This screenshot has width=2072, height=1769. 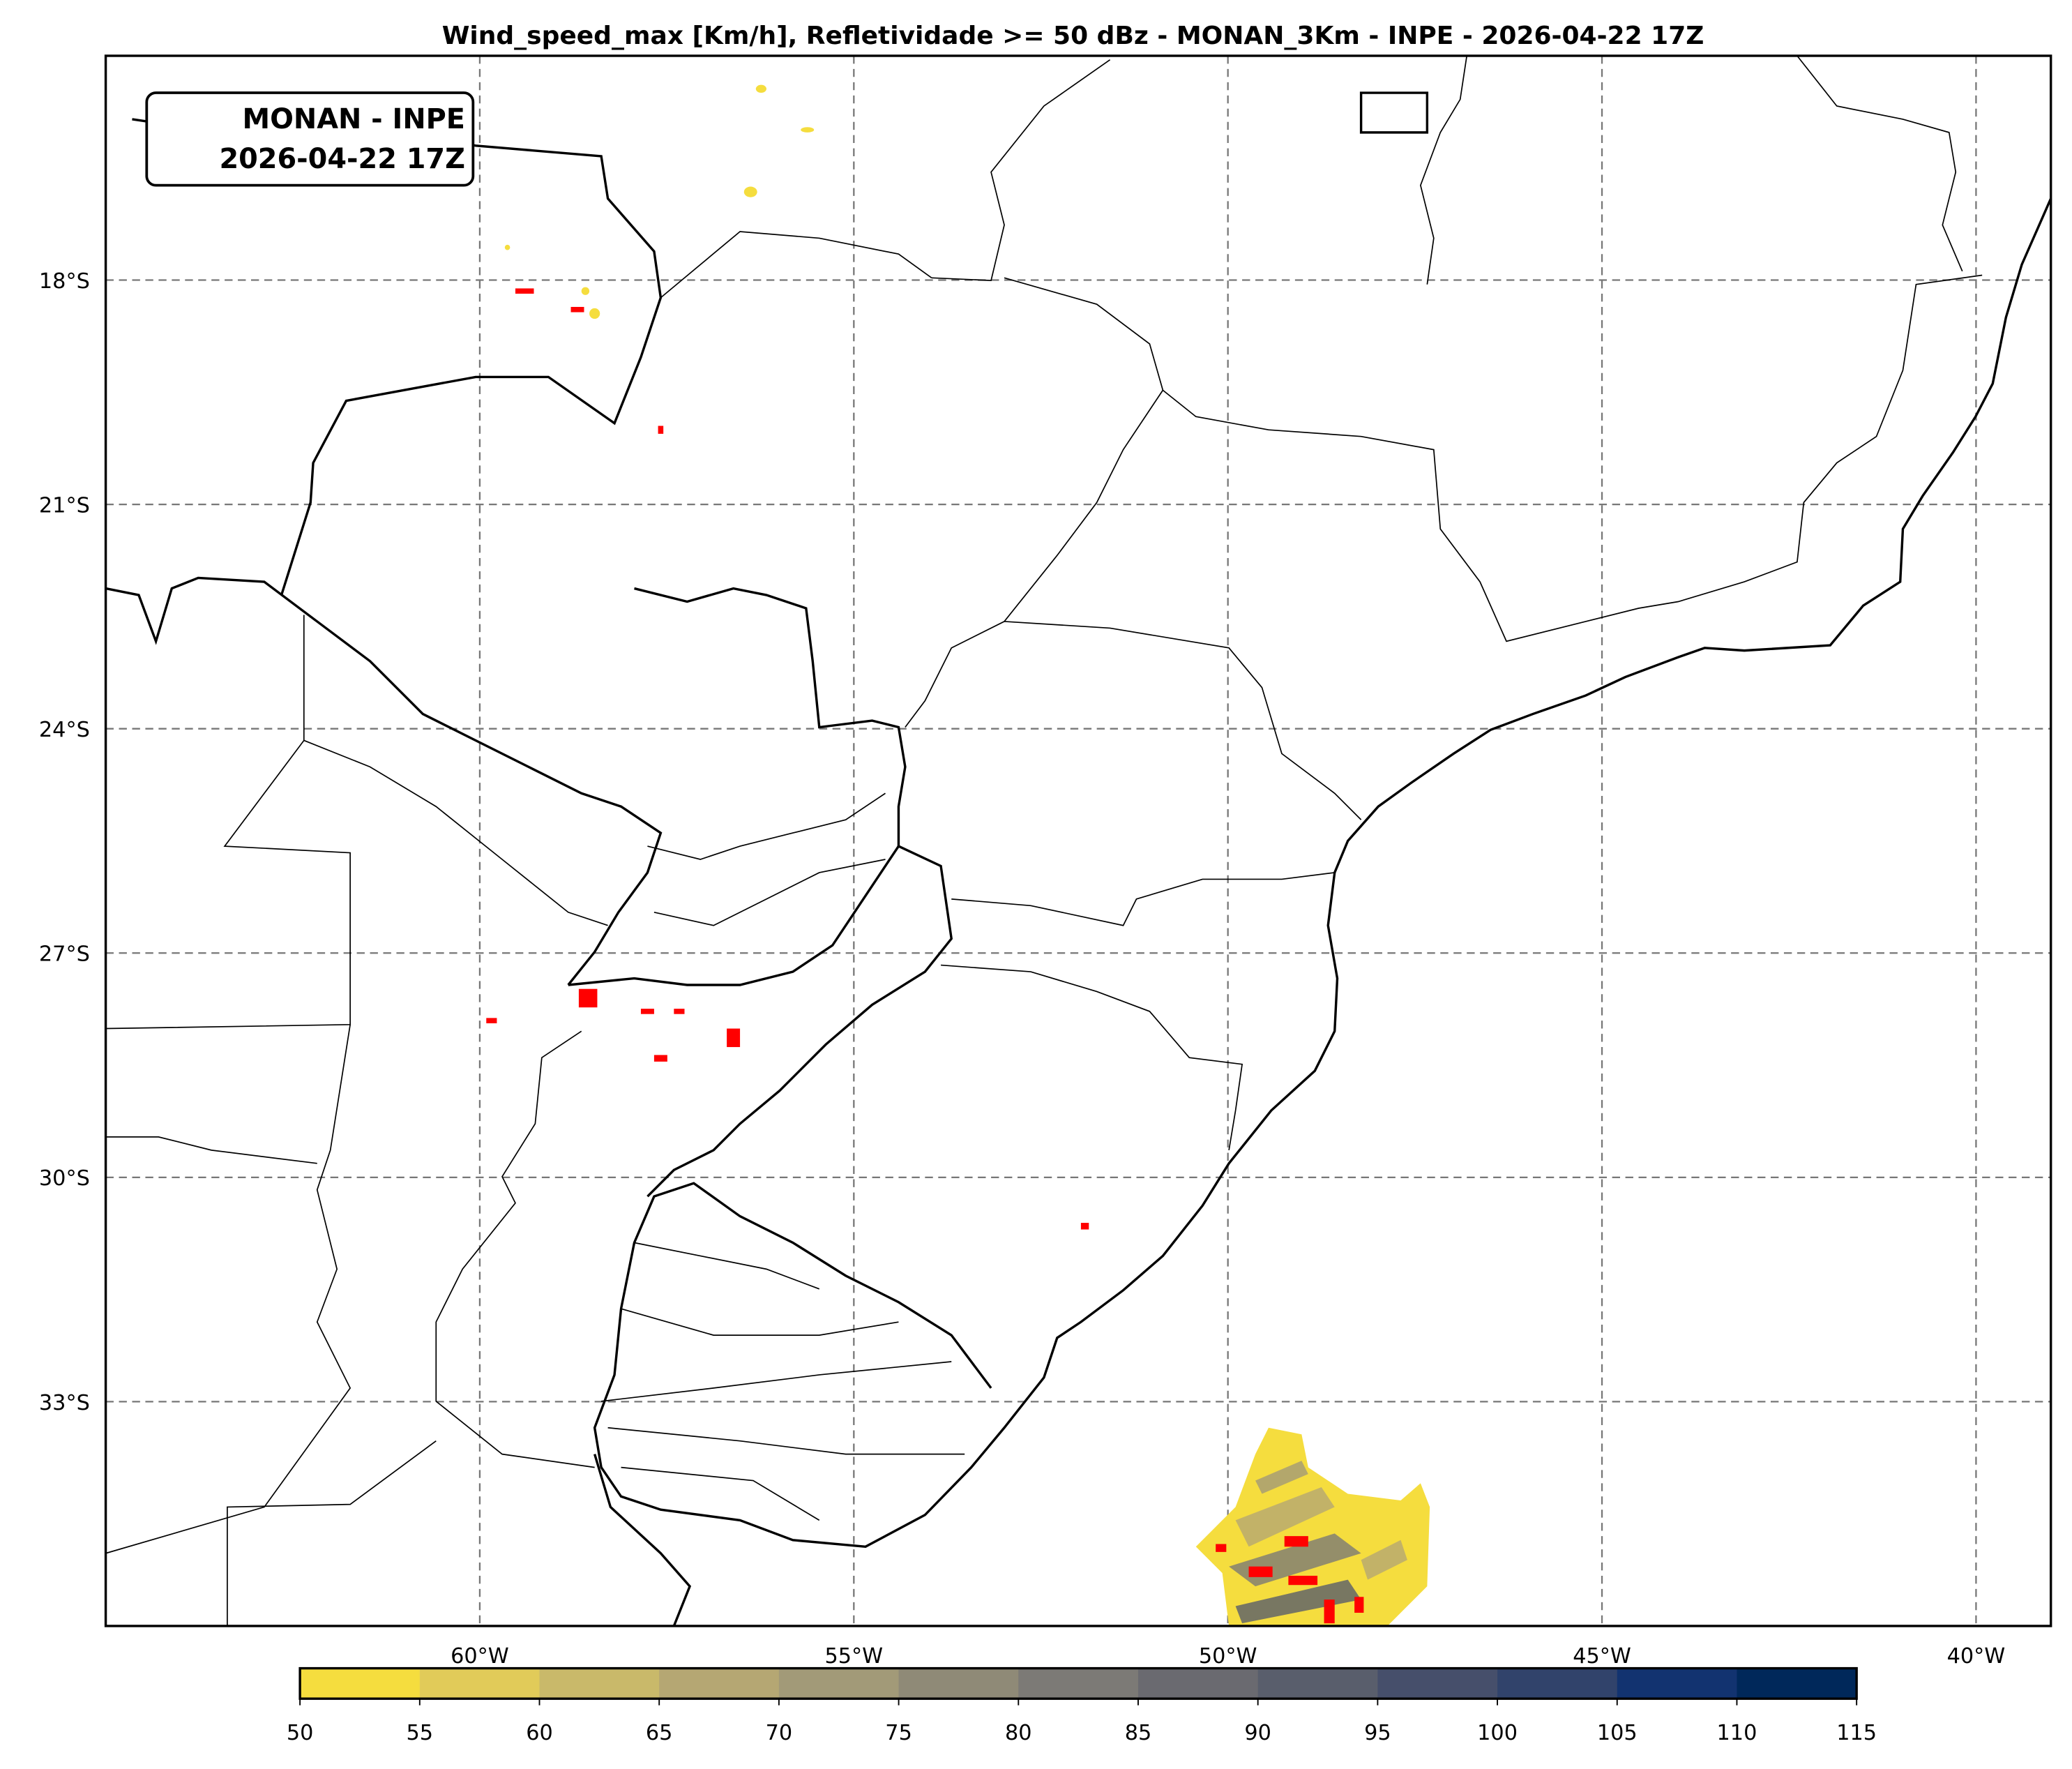 I want to click on lat-tick-label: 21°S, so click(x=64, y=506).